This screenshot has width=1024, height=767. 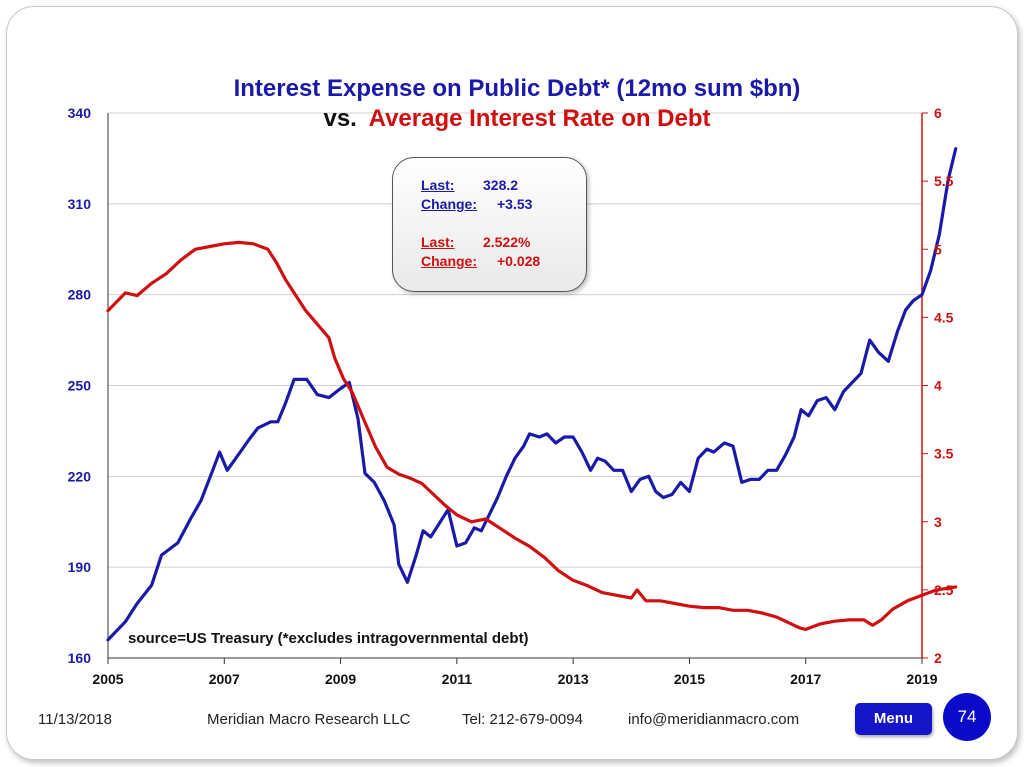 I want to click on expense-last-value: 328.2, so click(x=501, y=185).